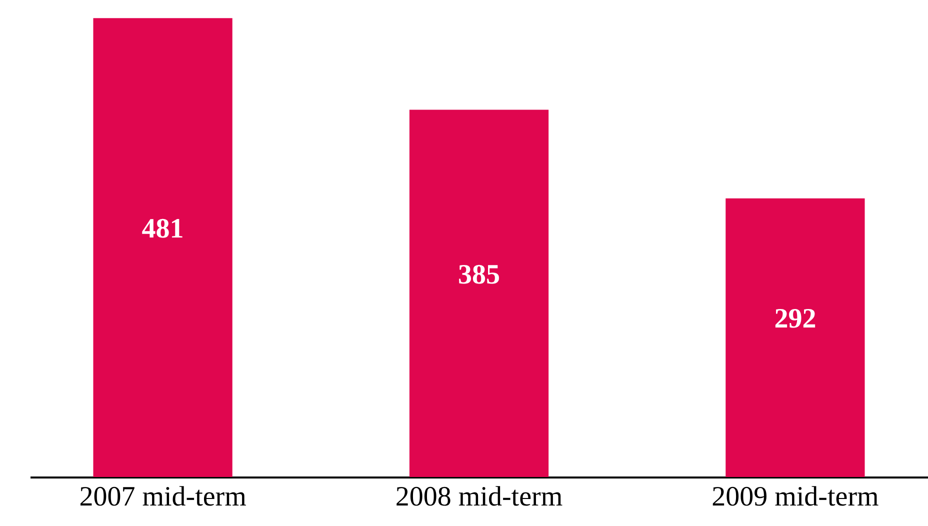 This screenshot has width=928, height=526. Describe the element at coordinates (479, 274) in the screenshot. I see `data-label: 385` at that location.